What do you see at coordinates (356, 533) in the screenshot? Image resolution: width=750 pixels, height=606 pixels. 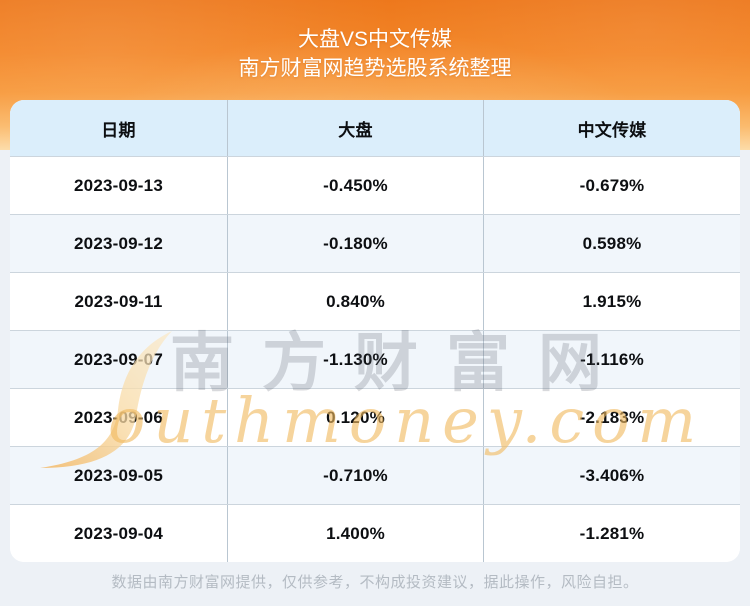 I see `market-cell: 1.400%` at bounding box center [356, 533].